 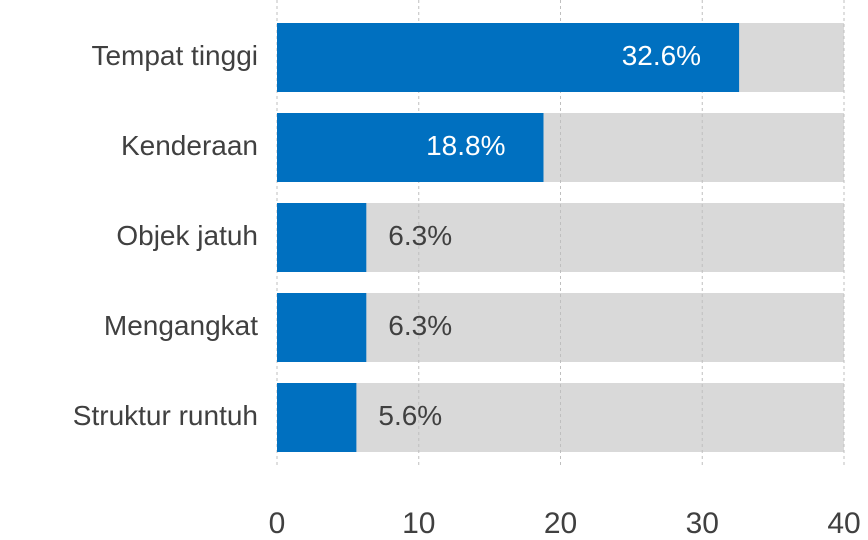 I want to click on x-tick-label: 10, so click(x=418, y=523).